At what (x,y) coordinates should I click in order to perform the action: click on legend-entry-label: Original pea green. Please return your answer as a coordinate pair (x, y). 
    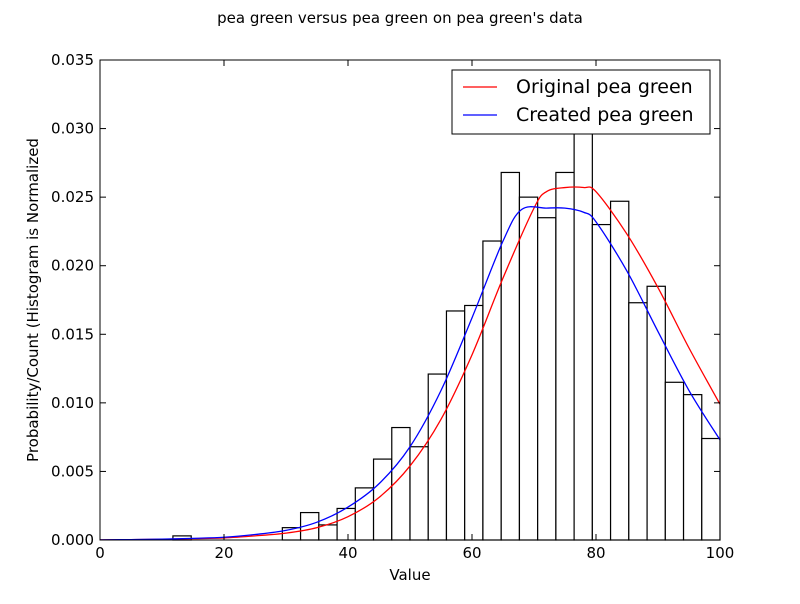
    Looking at the image, I should click on (604, 87).